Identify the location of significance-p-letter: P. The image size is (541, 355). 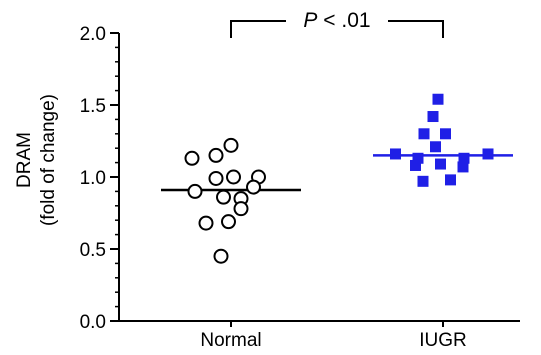
(310, 20).